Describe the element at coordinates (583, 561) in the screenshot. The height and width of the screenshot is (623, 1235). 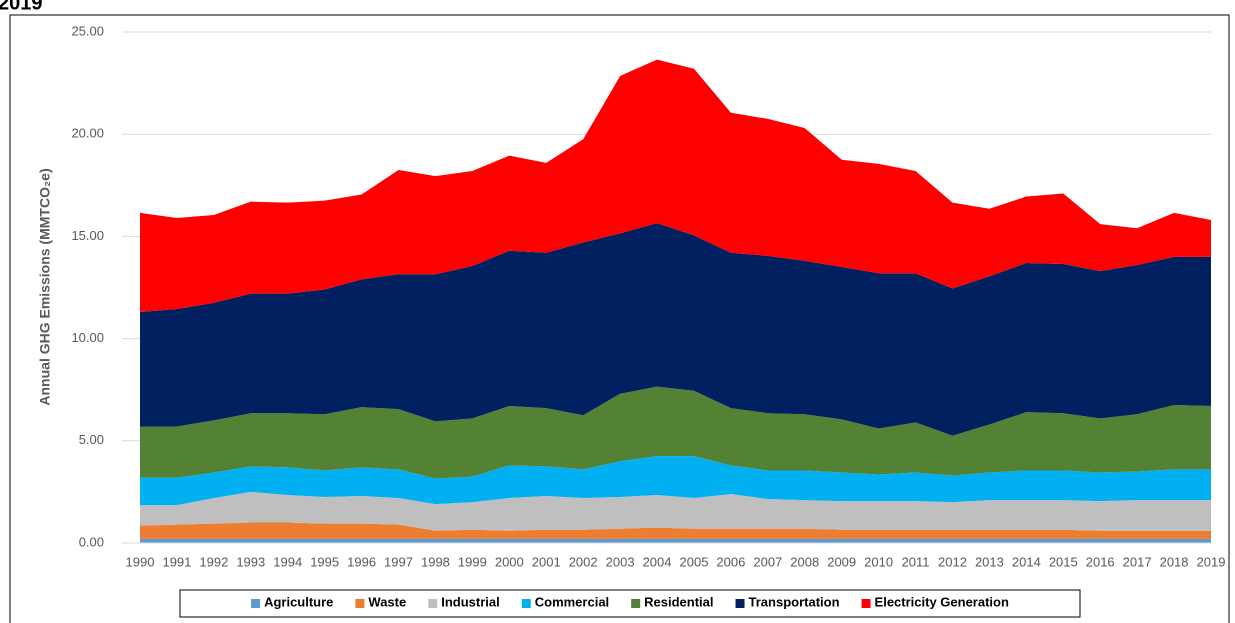
I see `x-tick-label: 2002` at that location.